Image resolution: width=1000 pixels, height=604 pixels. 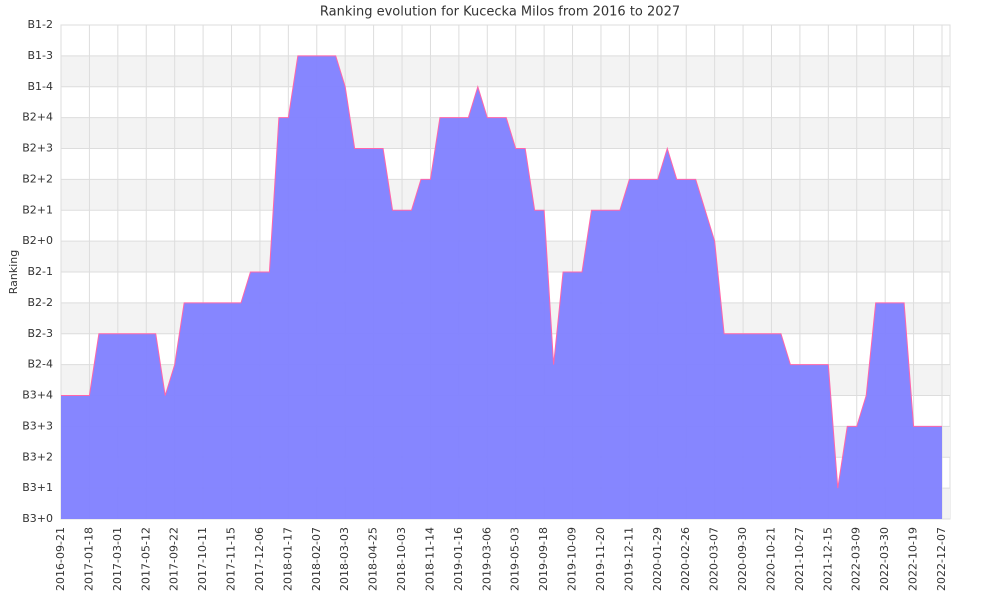 What do you see at coordinates (145, 559) in the screenshot?
I see `x-tick-label: 2017-05-12` at bounding box center [145, 559].